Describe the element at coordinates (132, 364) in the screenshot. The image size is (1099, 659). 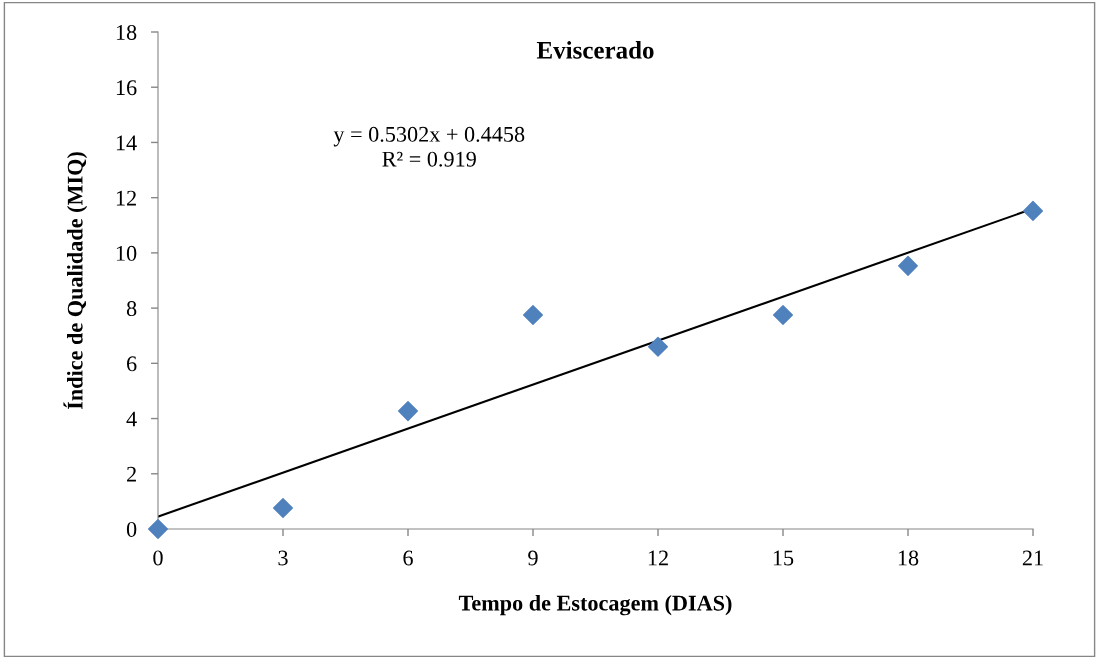
I see `y-tick-label: 6` at that location.